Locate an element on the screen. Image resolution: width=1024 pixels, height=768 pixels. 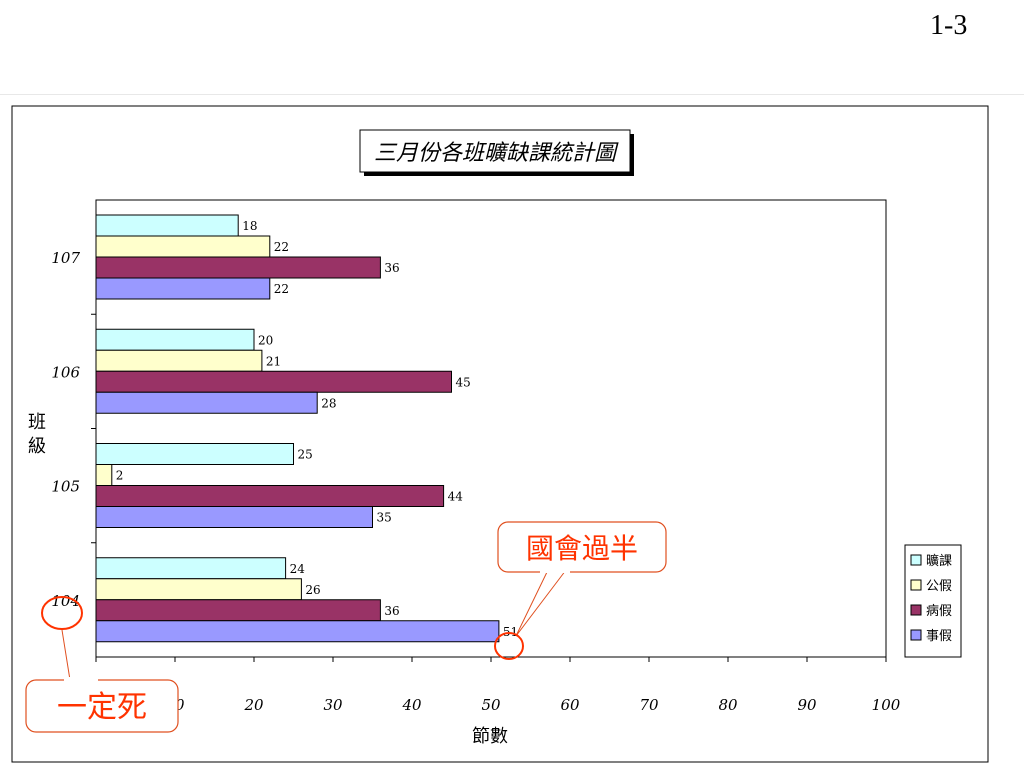
annotation-majority-box is located at coordinates (582, 547).